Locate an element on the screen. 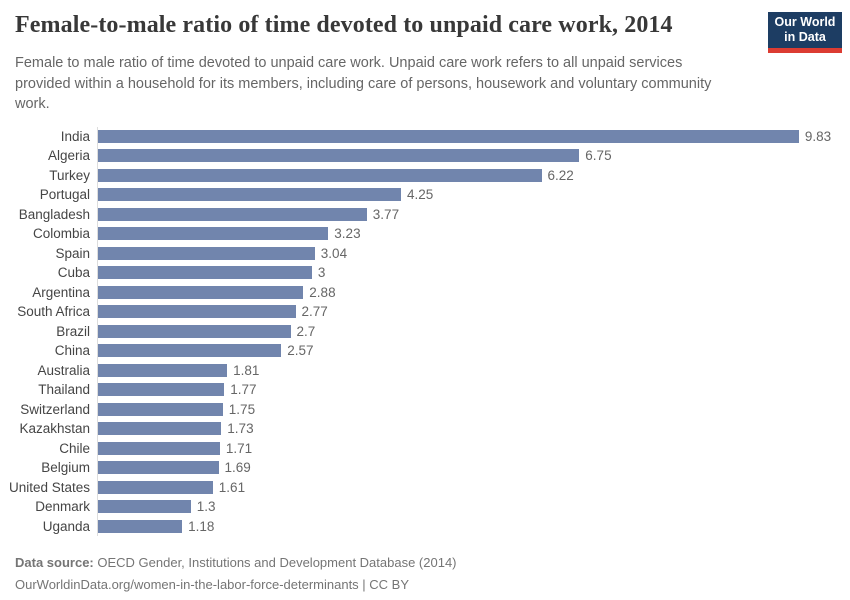 The image size is (850, 600). chart-row: United States 1.61 is located at coordinates (422, 488).